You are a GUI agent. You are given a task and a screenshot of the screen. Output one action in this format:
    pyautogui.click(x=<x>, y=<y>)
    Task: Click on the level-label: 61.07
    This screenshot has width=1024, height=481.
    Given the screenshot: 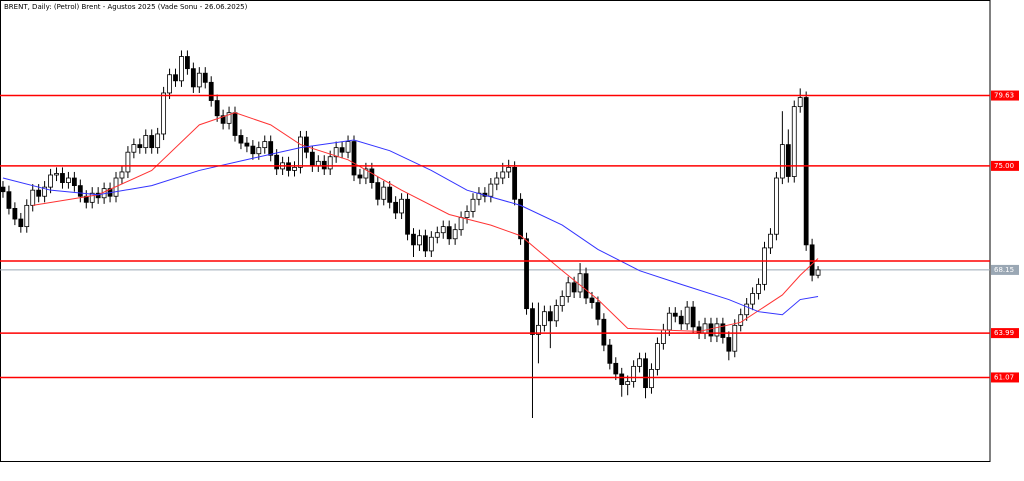 What is the action you would take?
    pyautogui.click(x=1004, y=377)
    